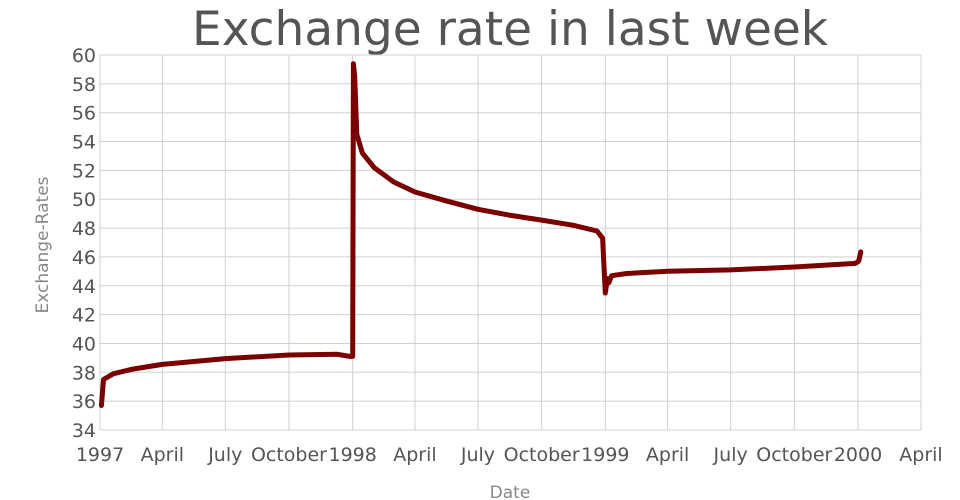 This screenshot has width=960, height=500. I want to click on y-tick-label: 46, so click(84, 258).